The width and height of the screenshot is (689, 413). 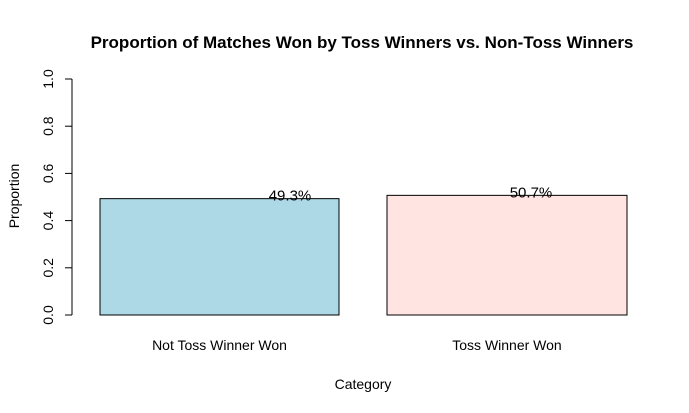 I want to click on y-tick-label: 0.2, so click(x=48, y=268).